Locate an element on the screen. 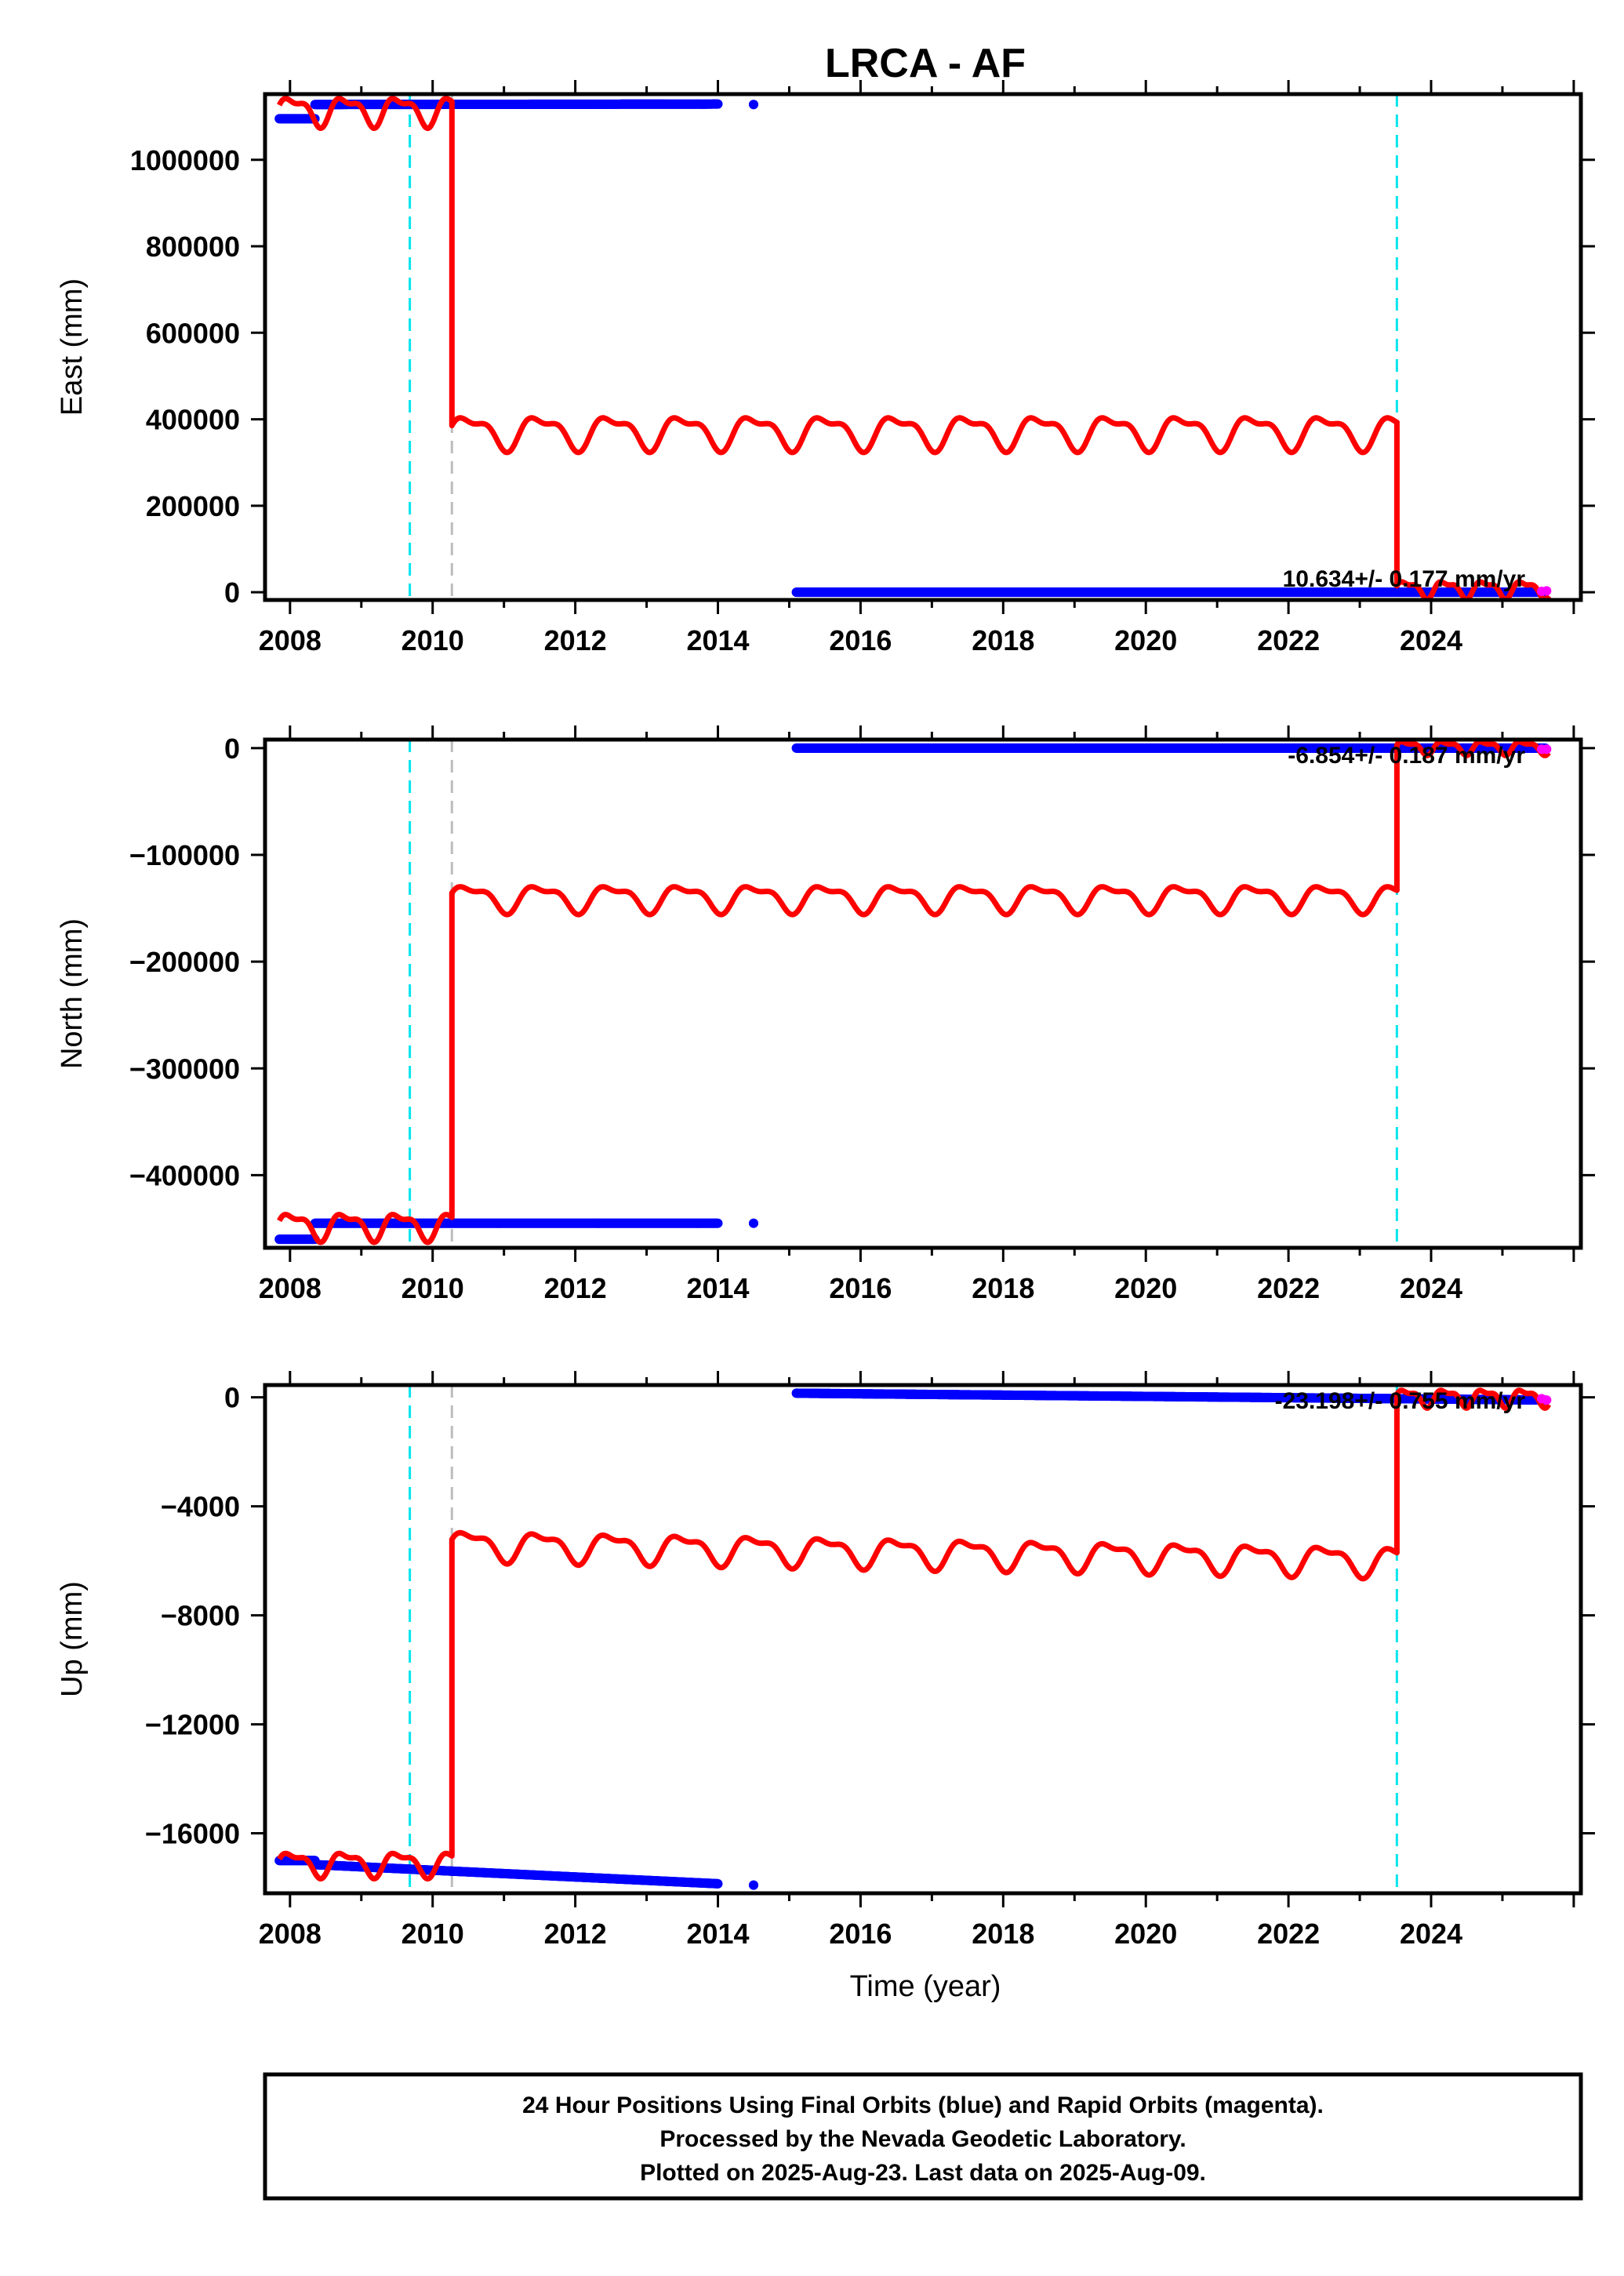  y-tick-label: −200000 is located at coordinates (185, 962).